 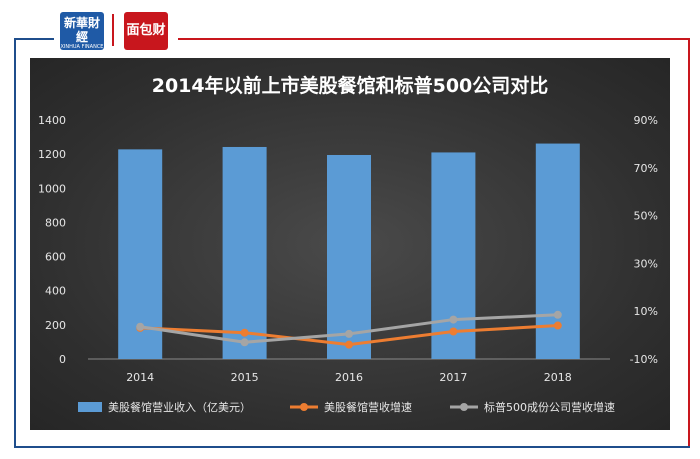 What do you see at coordinates (113, 30) in the screenshot?
I see `logo-separator` at bounding box center [113, 30].